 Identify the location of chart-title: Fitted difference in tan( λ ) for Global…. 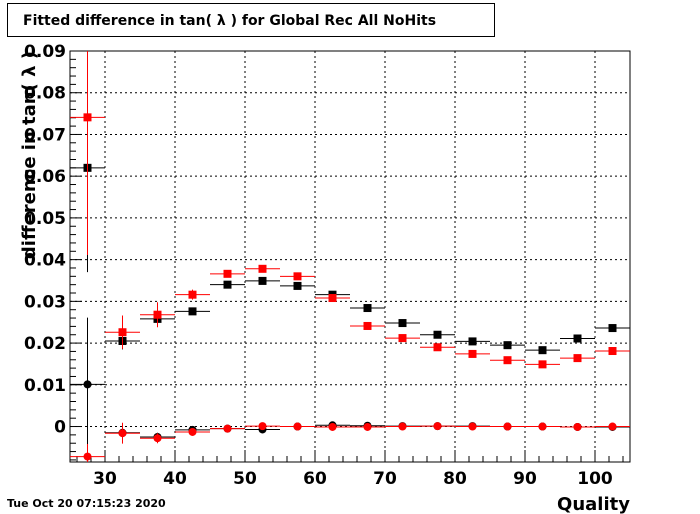
(251, 20).